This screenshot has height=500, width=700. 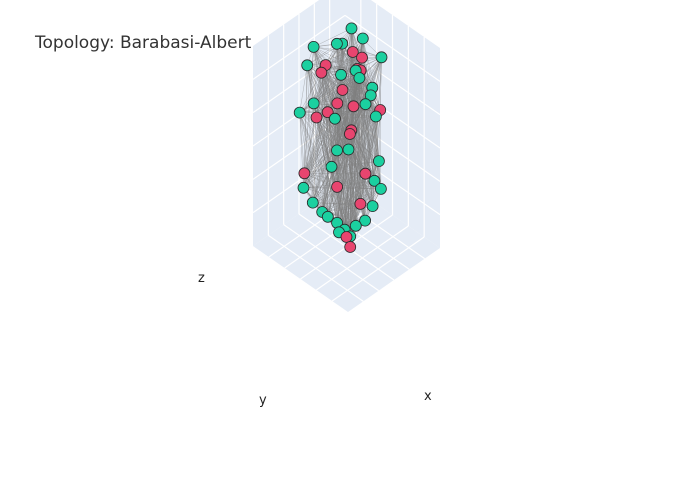 What do you see at coordinates (263, 400) in the screenshot?
I see `y-axis-label: y` at bounding box center [263, 400].